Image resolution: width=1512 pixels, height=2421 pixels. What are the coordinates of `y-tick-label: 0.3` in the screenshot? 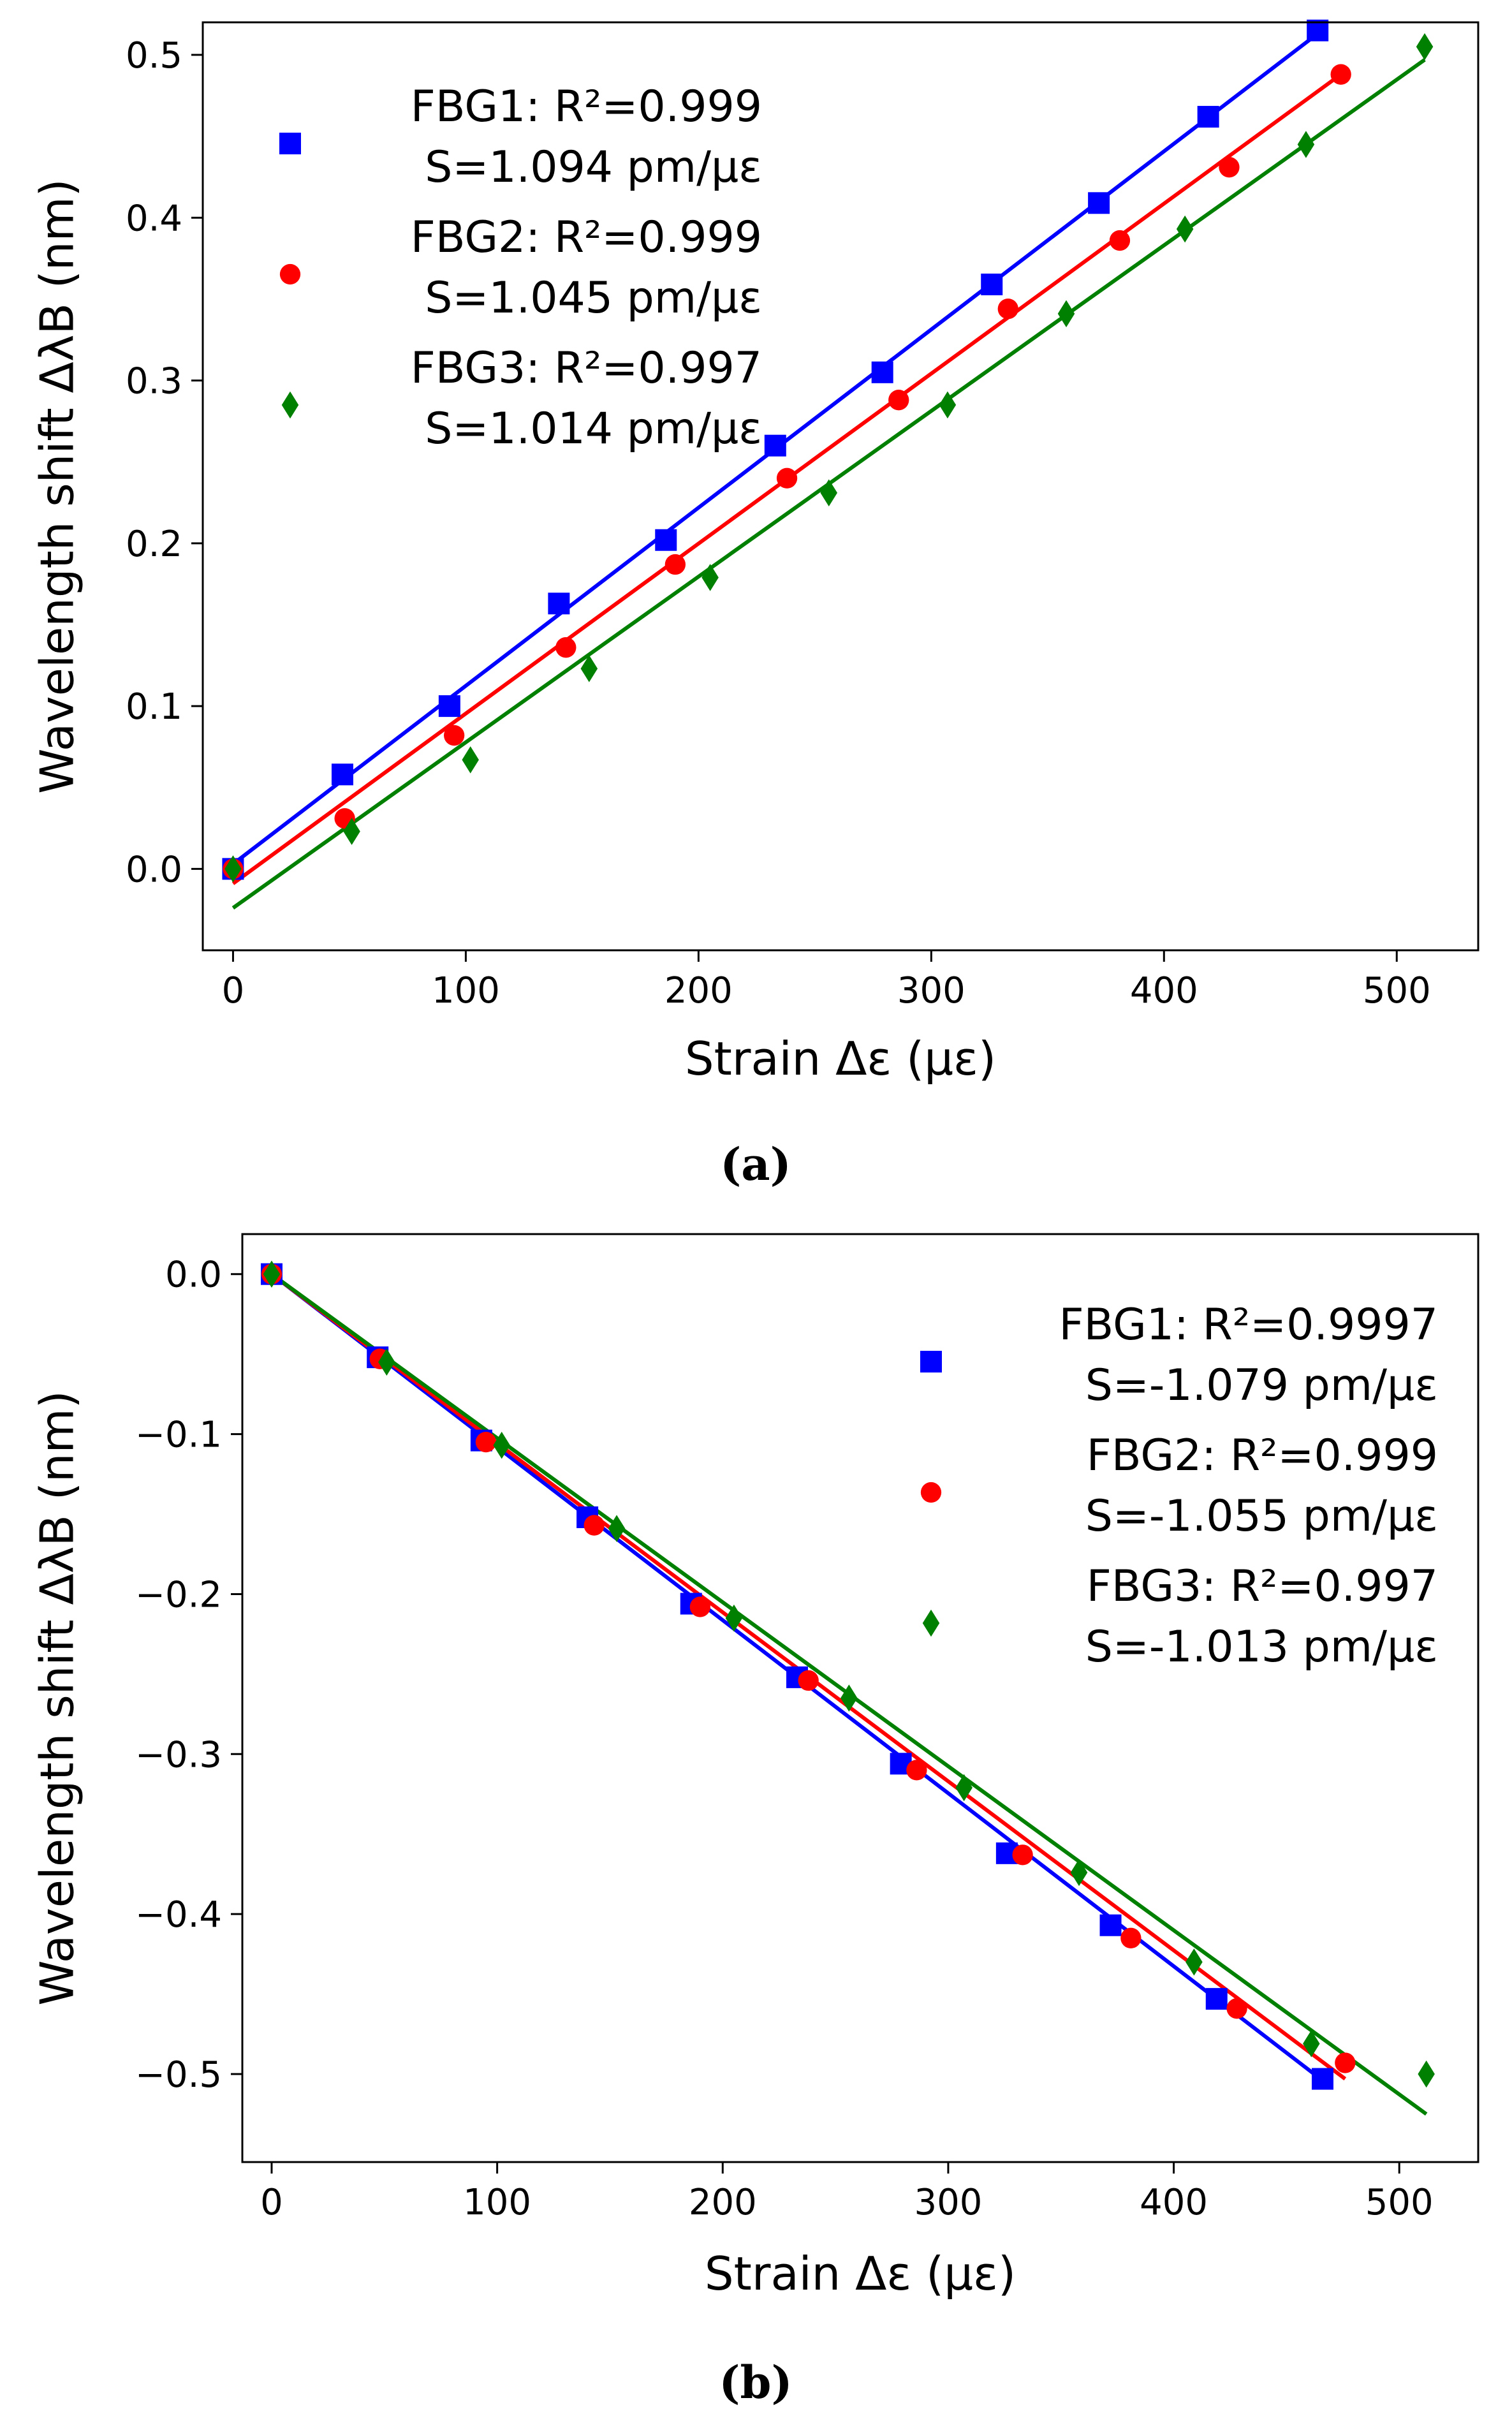 It's located at (154, 381).